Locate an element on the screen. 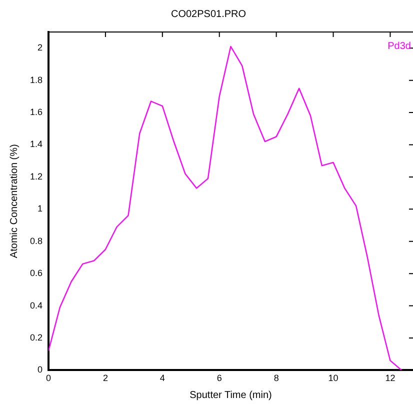  x-tick-label: 2 is located at coordinates (105, 378).